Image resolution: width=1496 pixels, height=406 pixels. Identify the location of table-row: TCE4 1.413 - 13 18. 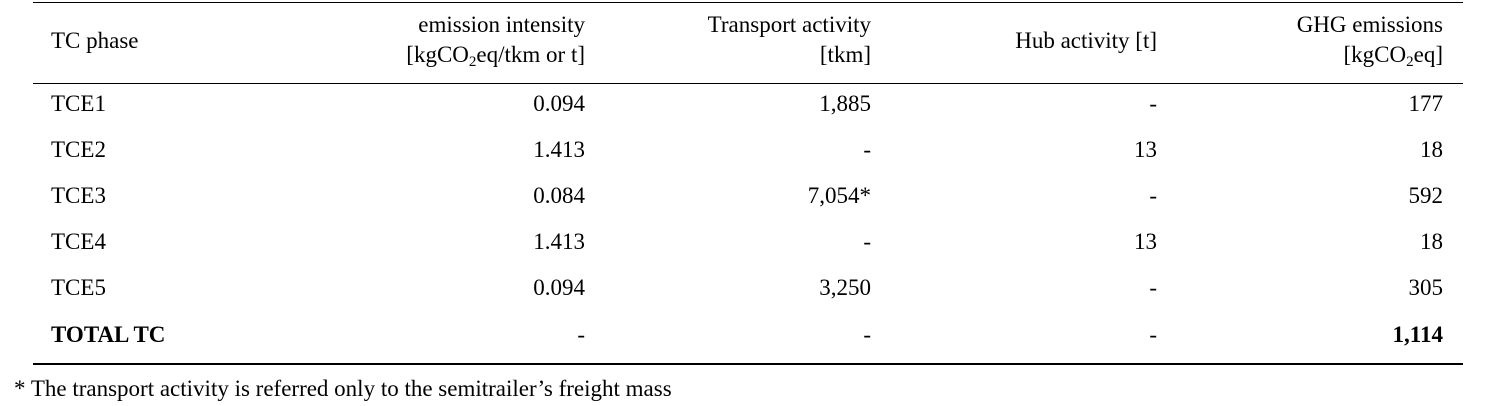
(748, 250).